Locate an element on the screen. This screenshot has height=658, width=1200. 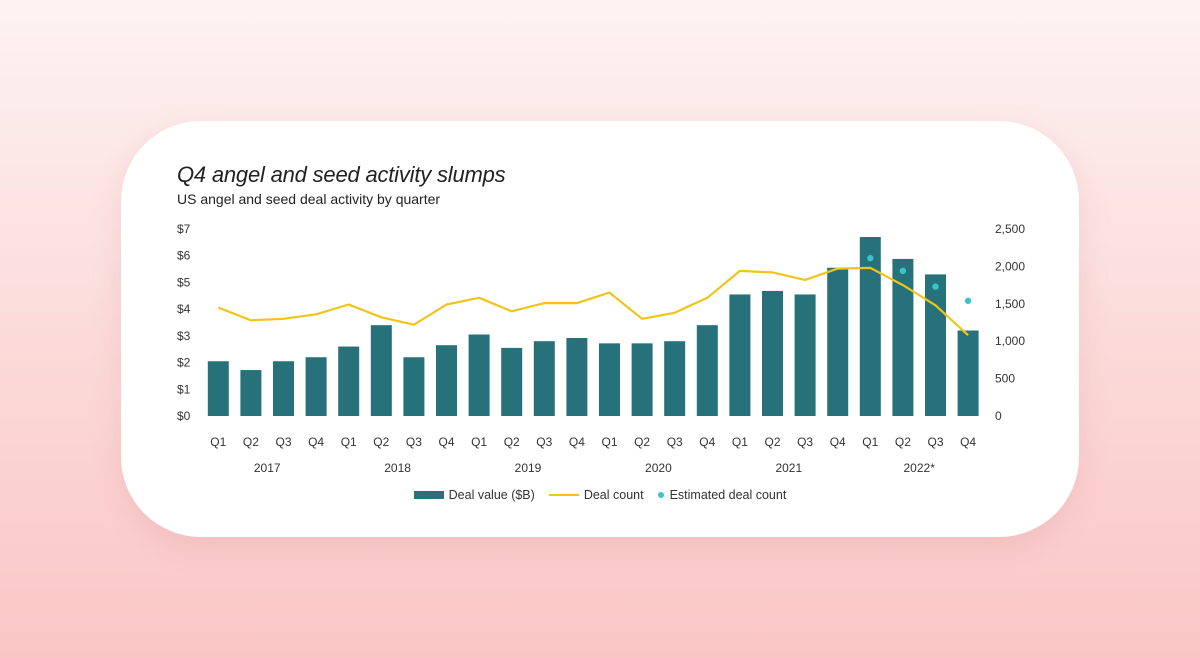
x-year-label: 2018 is located at coordinates (397, 468).